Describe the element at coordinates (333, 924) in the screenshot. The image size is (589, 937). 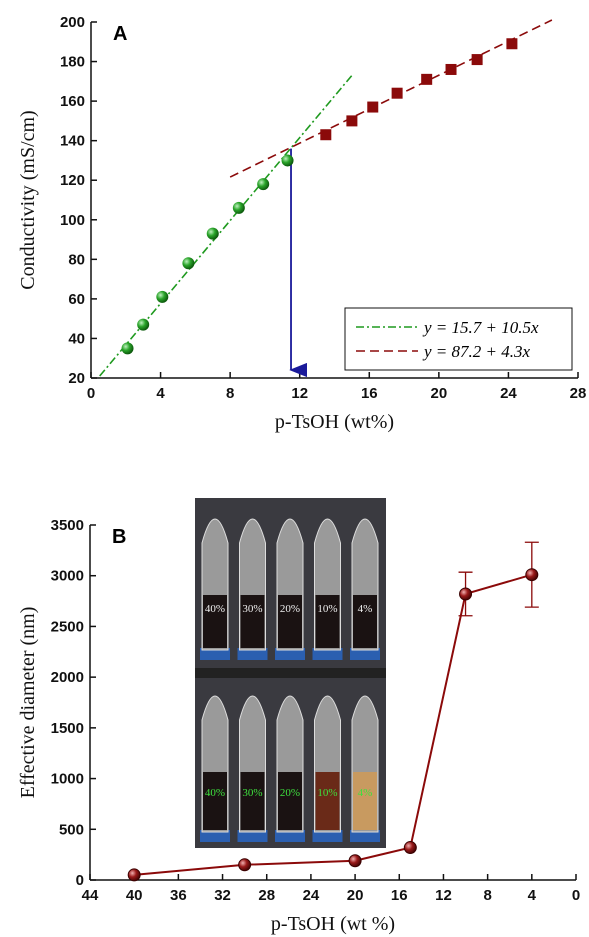
I see `x-axis-title: p-TsOH (wt %)` at that location.